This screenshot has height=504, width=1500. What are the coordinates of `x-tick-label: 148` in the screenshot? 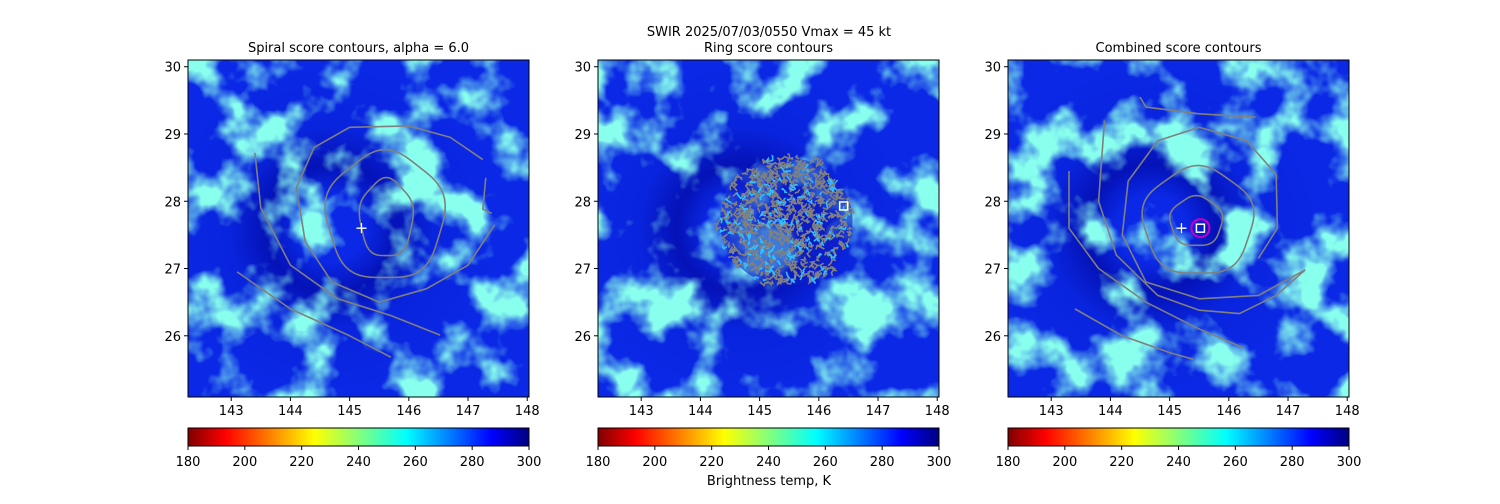 It's located at (937, 411).